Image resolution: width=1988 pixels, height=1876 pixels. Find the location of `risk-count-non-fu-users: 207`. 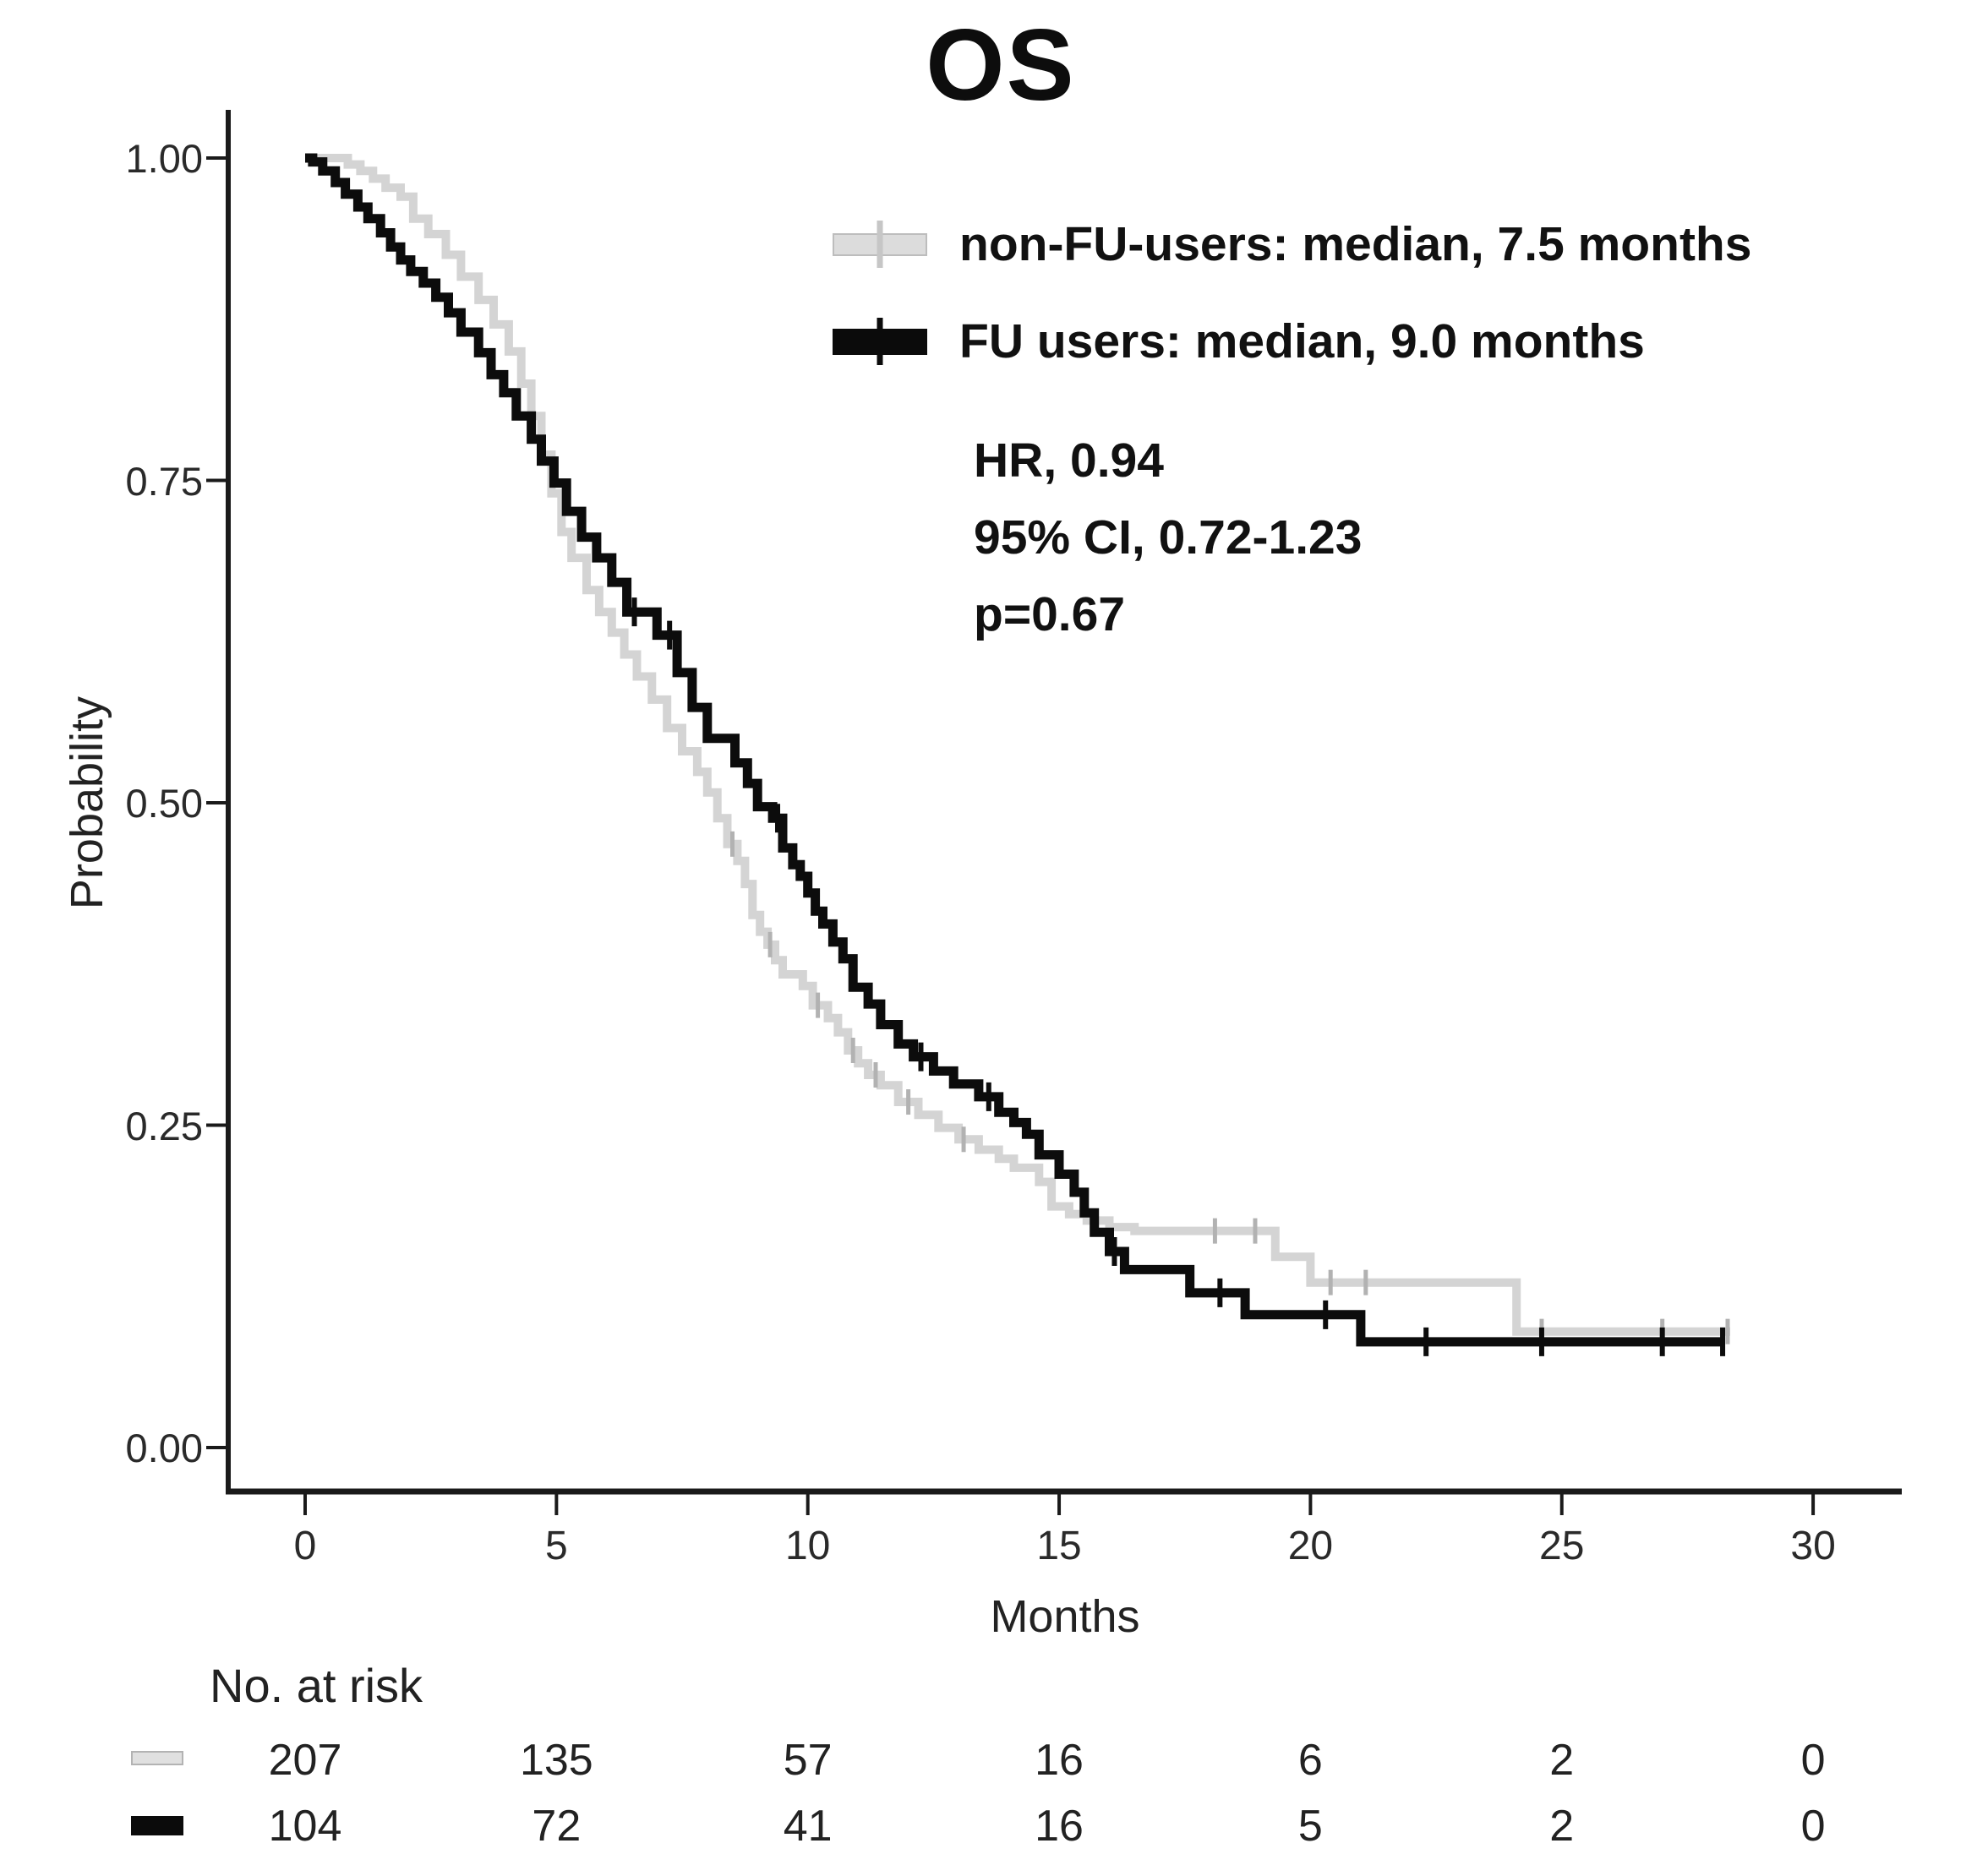

risk-count-non-fu-users: 207 is located at coordinates (305, 1761).